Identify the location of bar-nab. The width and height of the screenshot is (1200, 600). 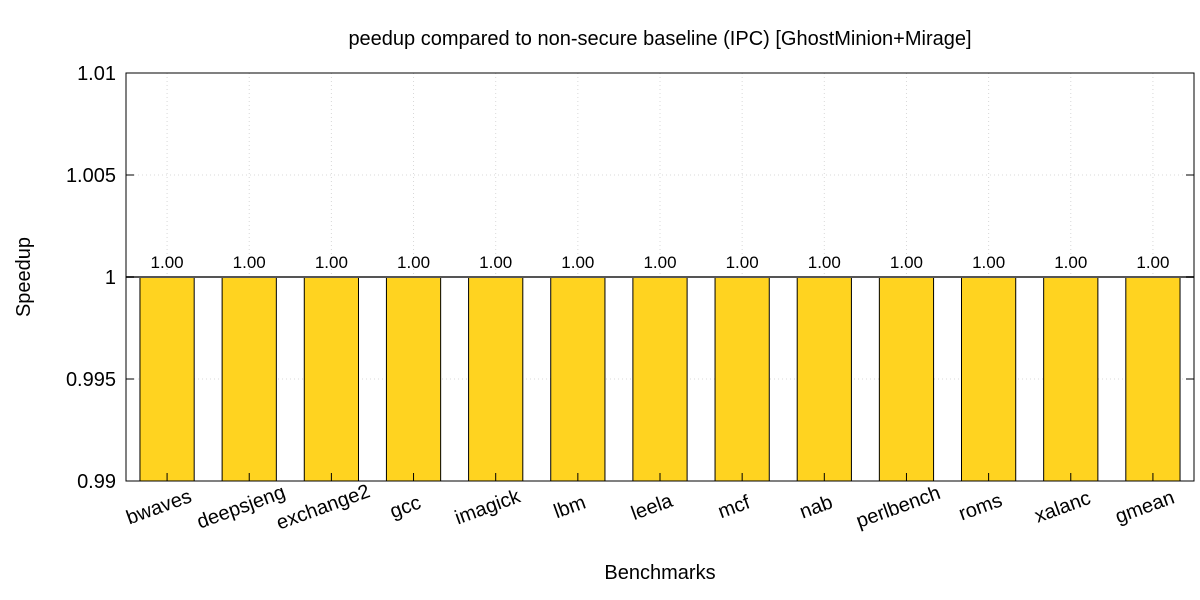
(824, 379).